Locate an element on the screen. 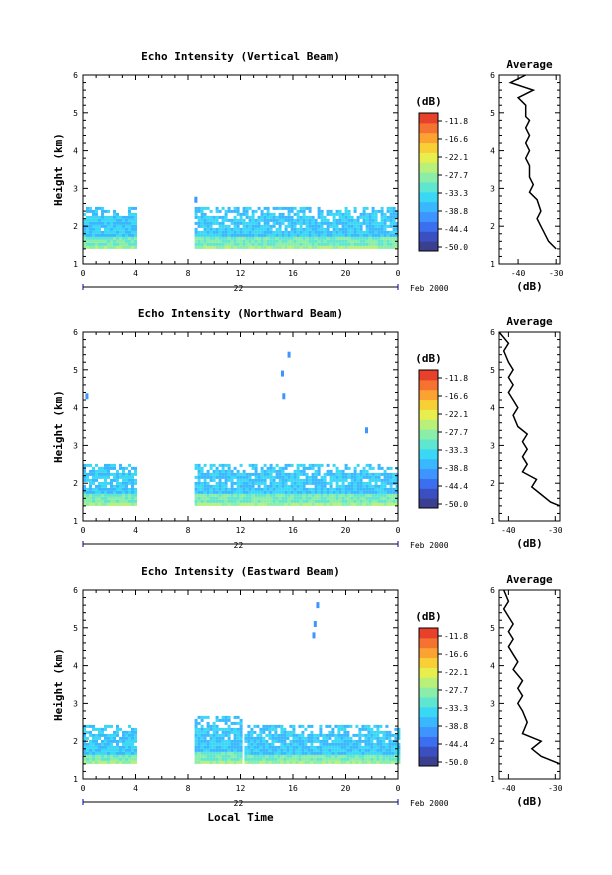  profile-x-tick-label: -40 is located at coordinates (508, 530).